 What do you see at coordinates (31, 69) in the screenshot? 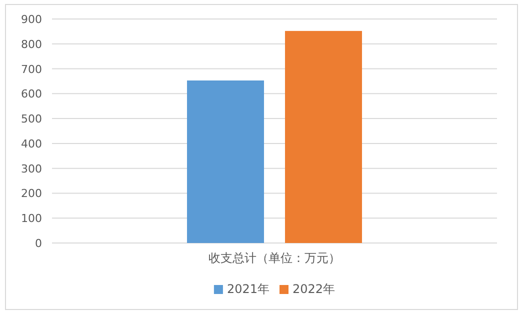
I see `y-tick-label: 700` at bounding box center [31, 69].